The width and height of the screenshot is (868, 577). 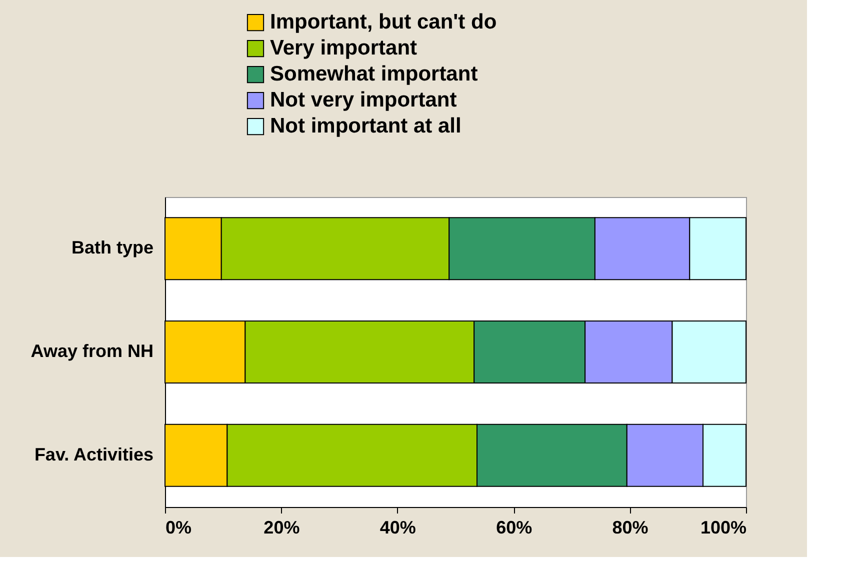 I want to click on legend-label: Important, but can't do, so click(x=383, y=22).